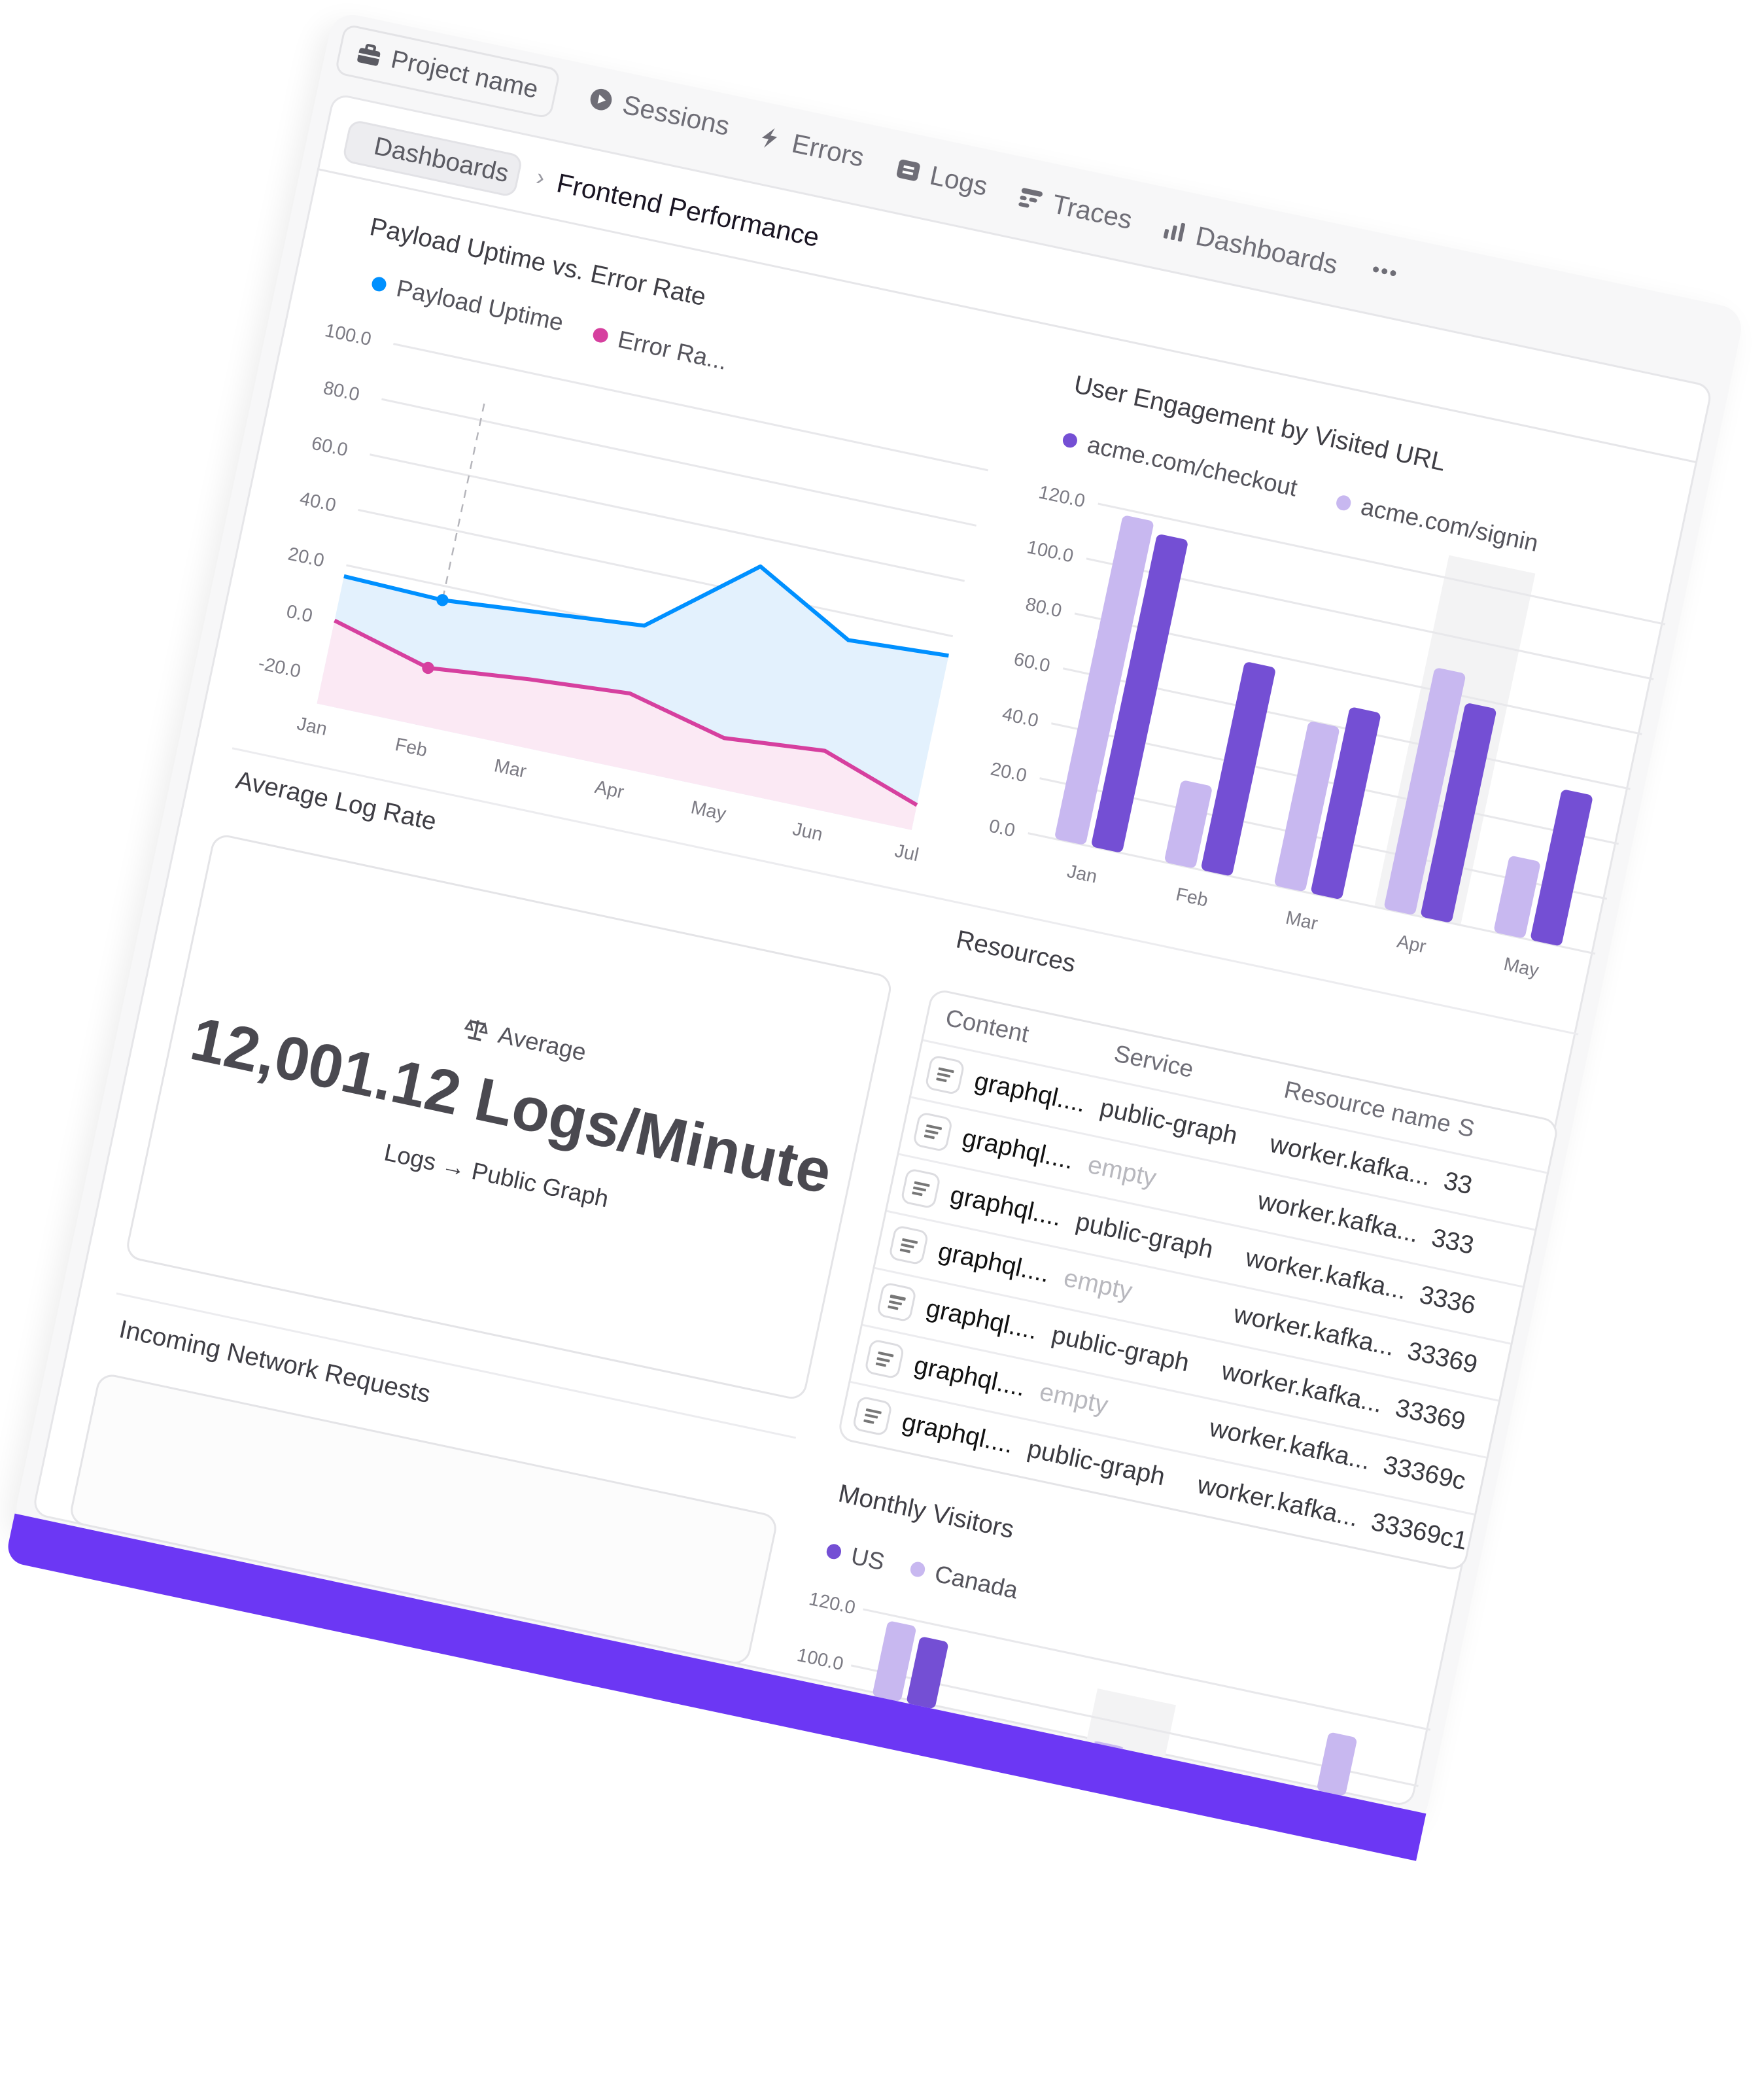 The image size is (1764, 2096). I want to click on nav-traces: Traces, so click(1076, 209).